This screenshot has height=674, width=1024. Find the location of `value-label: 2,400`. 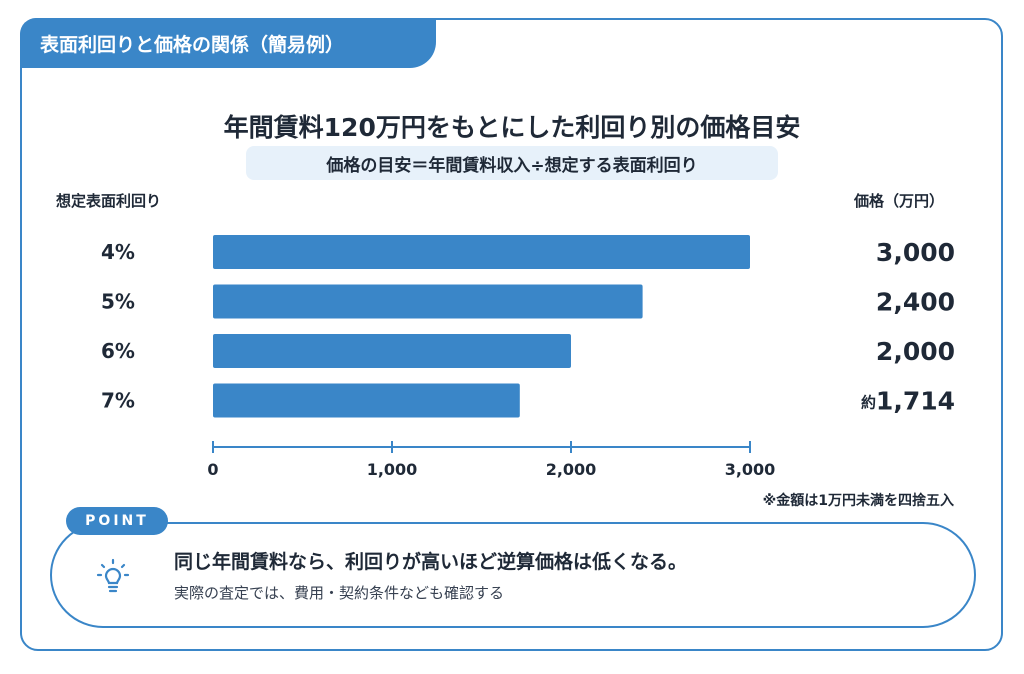

value-label: 2,400 is located at coordinates (915, 302).